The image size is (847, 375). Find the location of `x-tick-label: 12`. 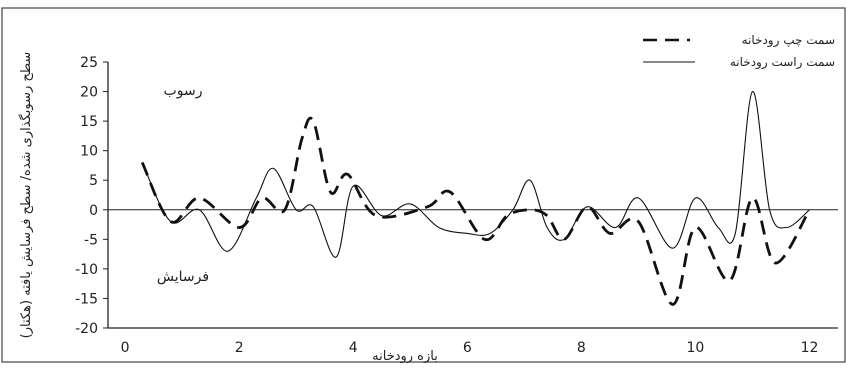

x-tick-label: 12 is located at coordinates (810, 348).